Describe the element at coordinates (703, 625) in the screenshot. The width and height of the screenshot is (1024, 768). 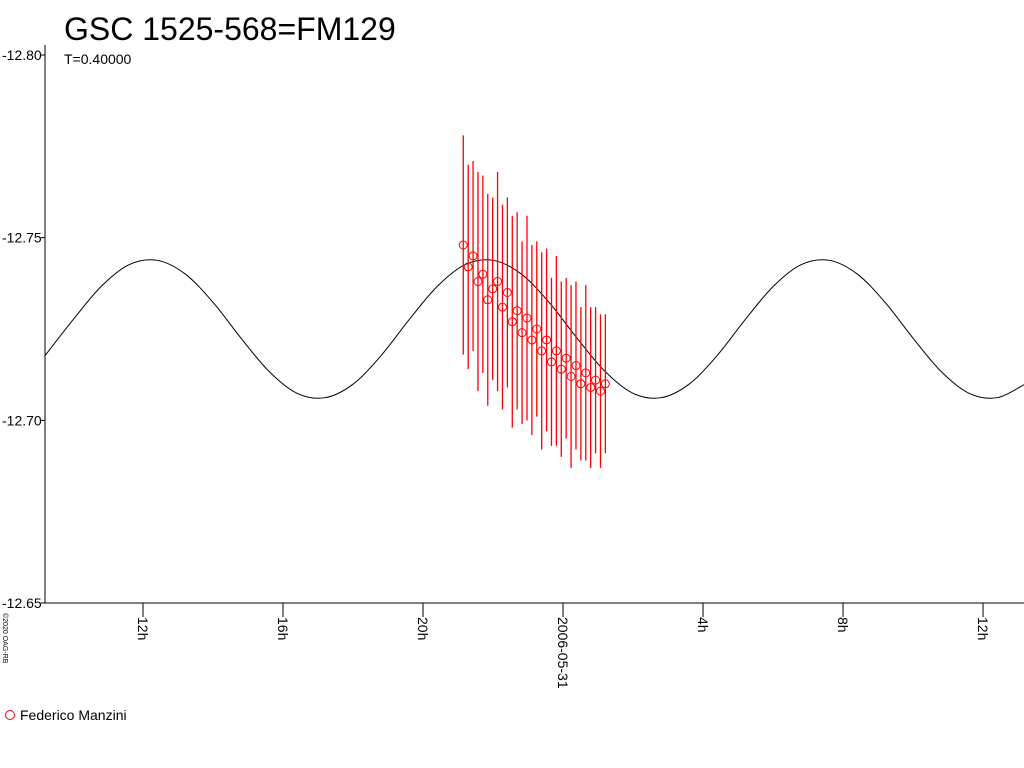
I see `x-tick-label: 4h` at that location.